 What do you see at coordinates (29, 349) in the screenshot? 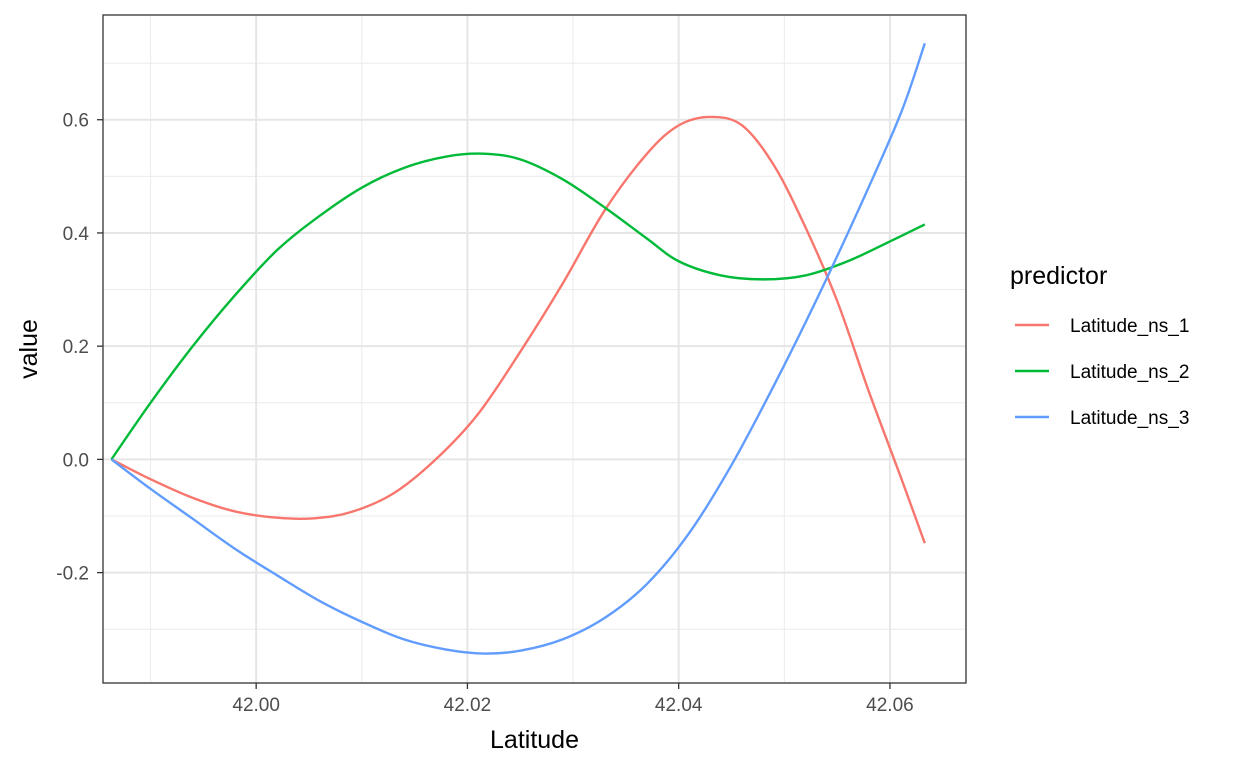
I see `y-axis-title: value` at bounding box center [29, 349].